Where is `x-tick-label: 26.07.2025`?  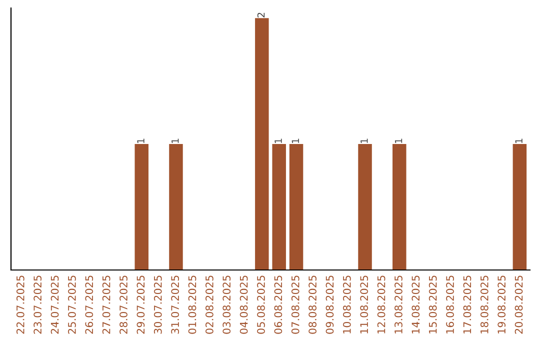
x-tick-label: 26.07.2025 is located at coordinates (89, 305).